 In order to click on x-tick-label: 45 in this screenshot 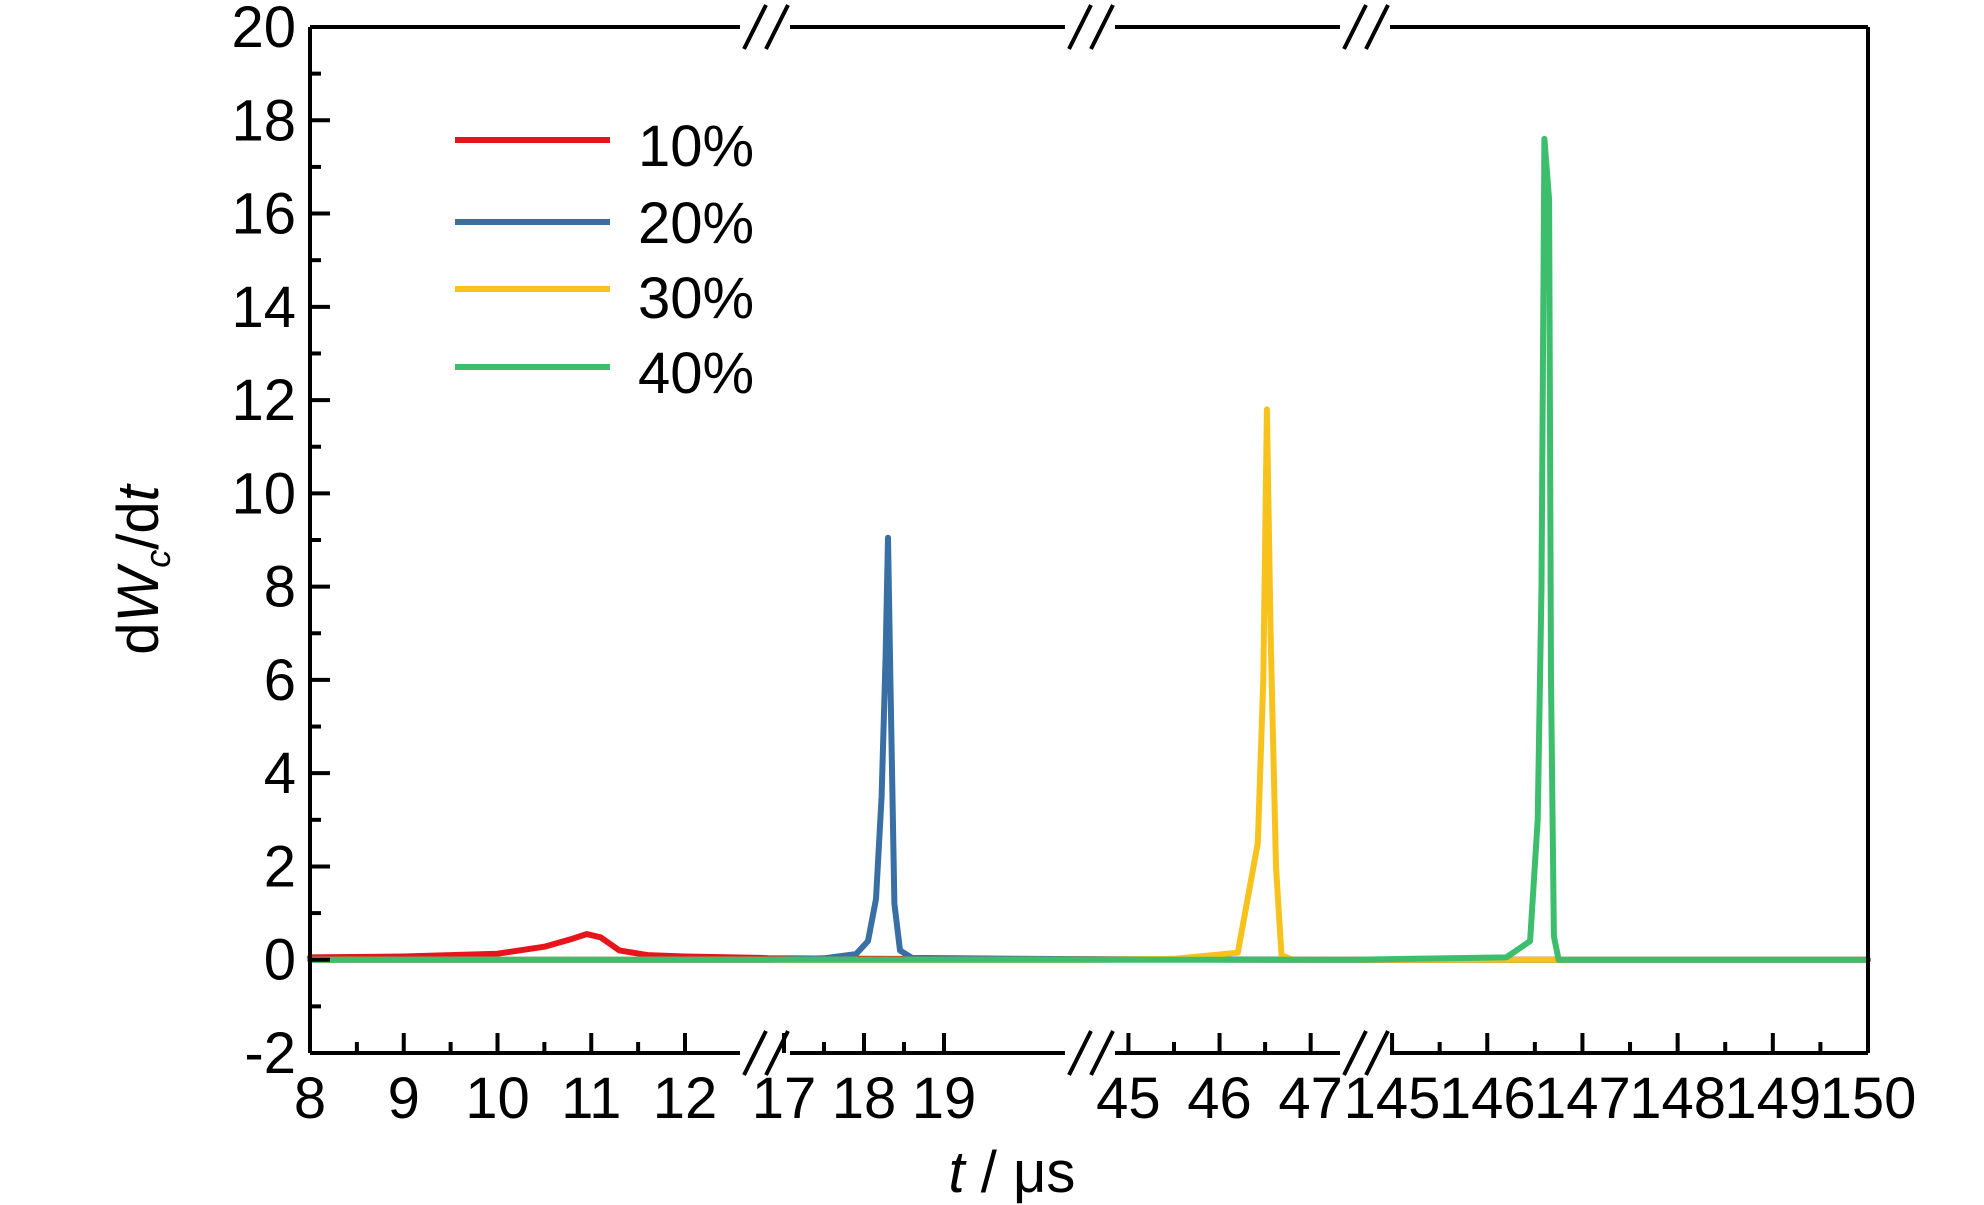, I will do `click(1128, 1098)`.